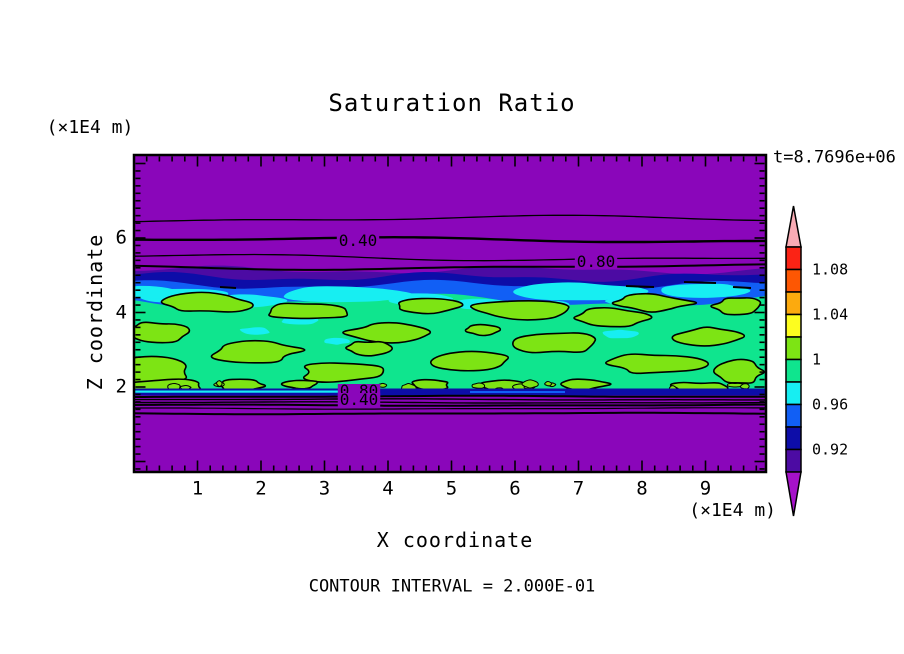 The width and height of the screenshot is (904, 654). I want to click on x-tick-label: 9, so click(705, 488).